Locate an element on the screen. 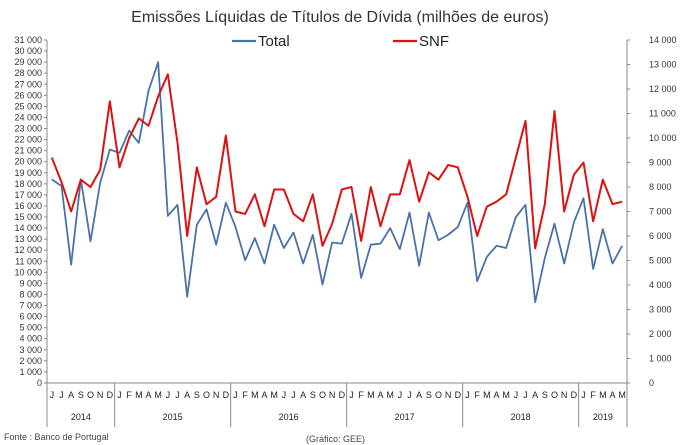 The height and width of the screenshot is (445, 680). left-tick-label: 8 000 is located at coordinates (30, 294).